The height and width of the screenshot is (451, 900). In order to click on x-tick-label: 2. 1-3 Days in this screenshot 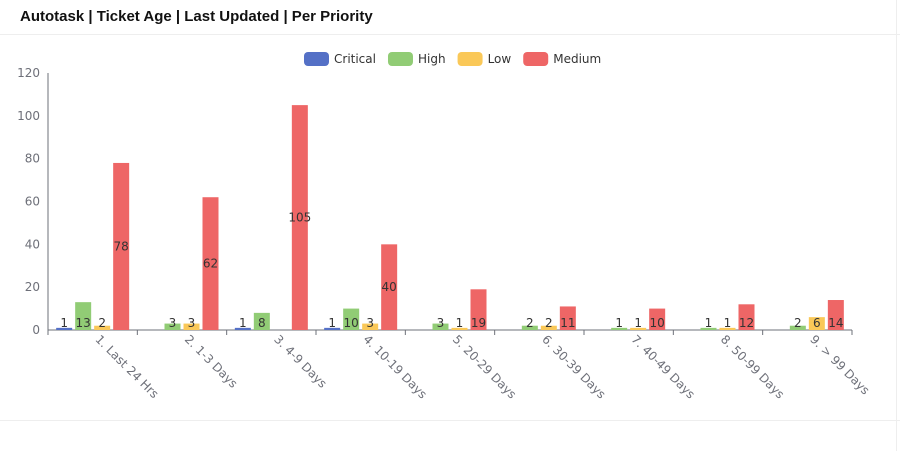, I will do `click(211, 361)`.